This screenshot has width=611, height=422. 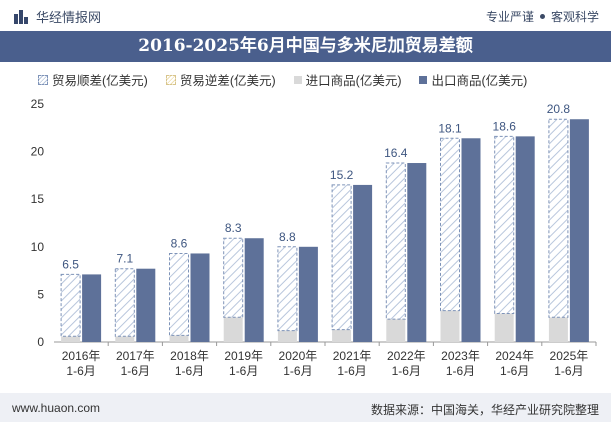 What do you see at coordinates (38, 104) in the screenshot?
I see `y-tick-label: 25` at bounding box center [38, 104].